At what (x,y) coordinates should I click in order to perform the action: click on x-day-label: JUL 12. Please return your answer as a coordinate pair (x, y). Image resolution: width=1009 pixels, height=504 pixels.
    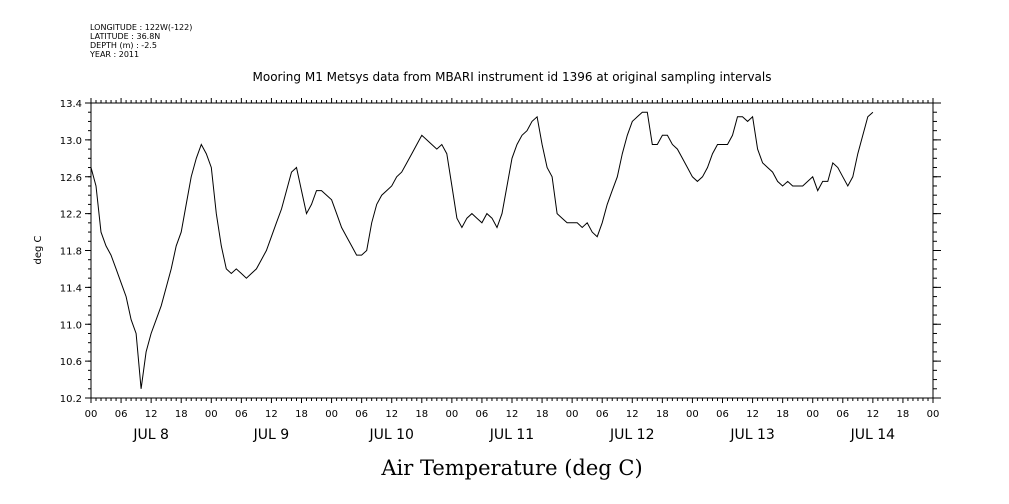
    Looking at the image, I should click on (631, 435).